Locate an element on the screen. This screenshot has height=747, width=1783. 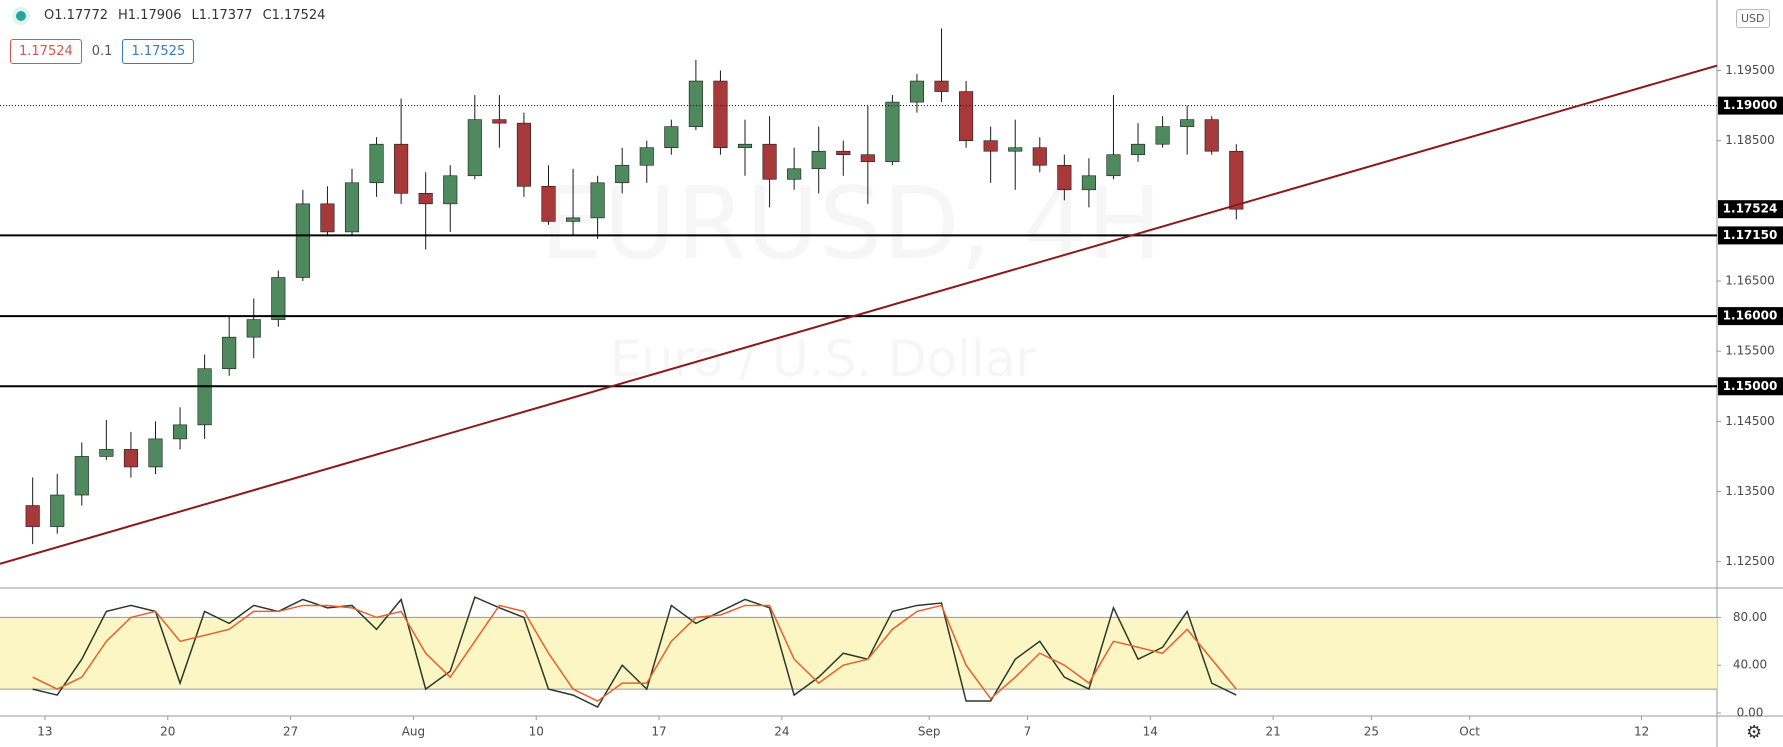
level-label: 1.17150 is located at coordinates (1750, 235).